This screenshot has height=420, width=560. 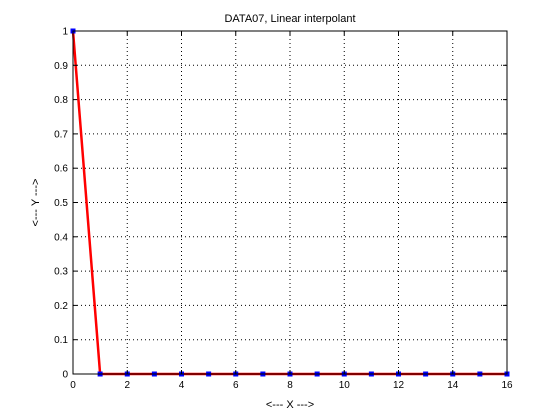 I want to click on x-tick-label: 8, so click(x=290, y=385).